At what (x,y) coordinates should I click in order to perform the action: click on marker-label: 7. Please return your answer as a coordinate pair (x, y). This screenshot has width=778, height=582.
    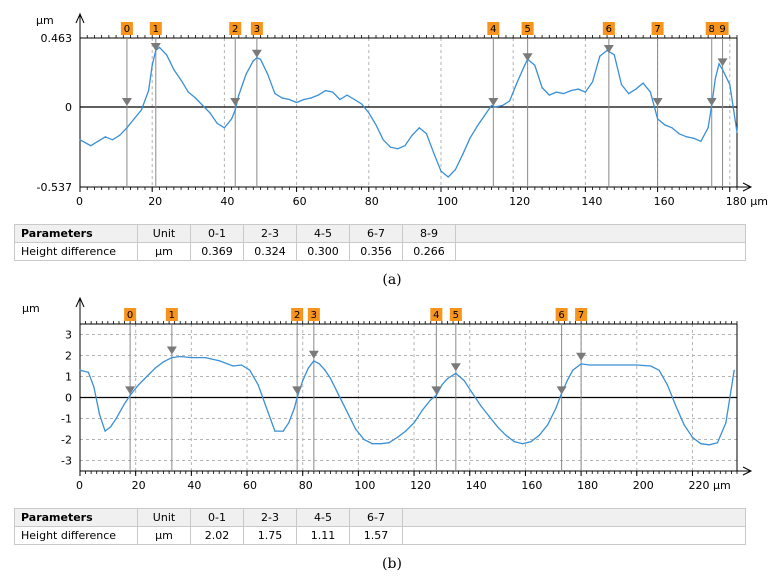
    Looking at the image, I should click on (581, 315).